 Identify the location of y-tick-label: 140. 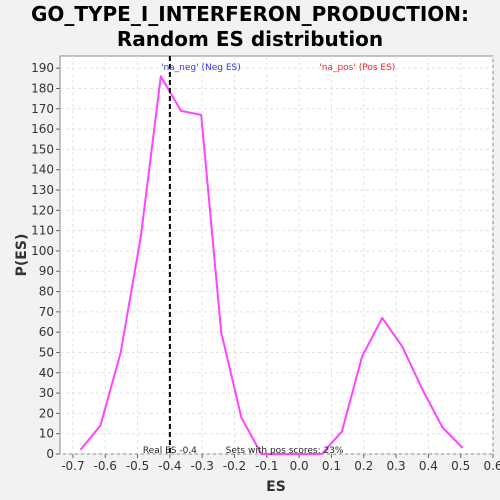
(42, 170).